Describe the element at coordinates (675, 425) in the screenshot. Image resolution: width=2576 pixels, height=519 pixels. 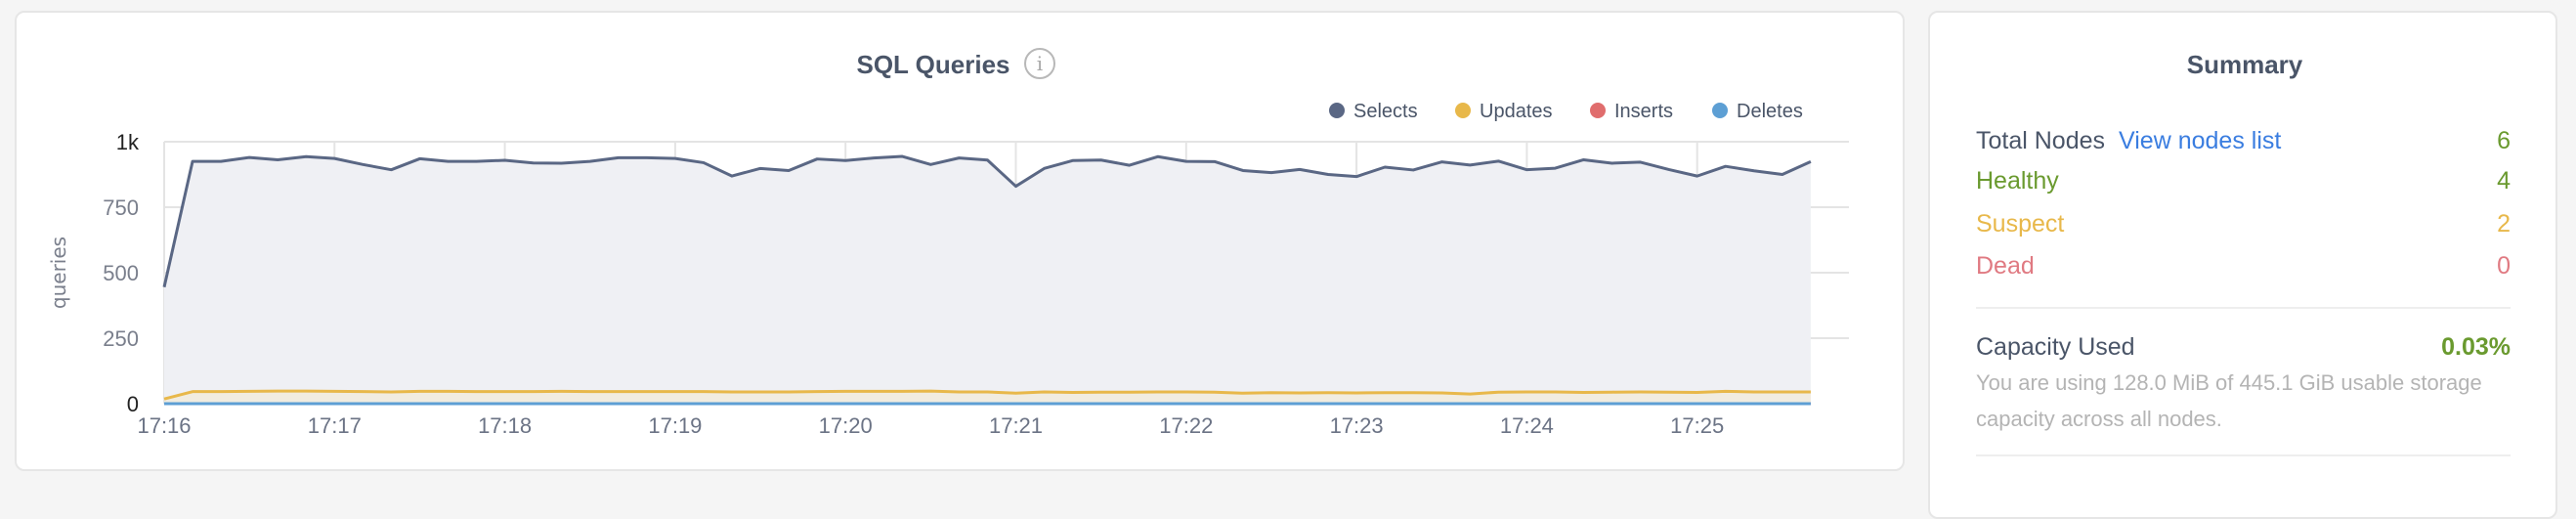
I see `x-tick-label: 17:19` at that location.